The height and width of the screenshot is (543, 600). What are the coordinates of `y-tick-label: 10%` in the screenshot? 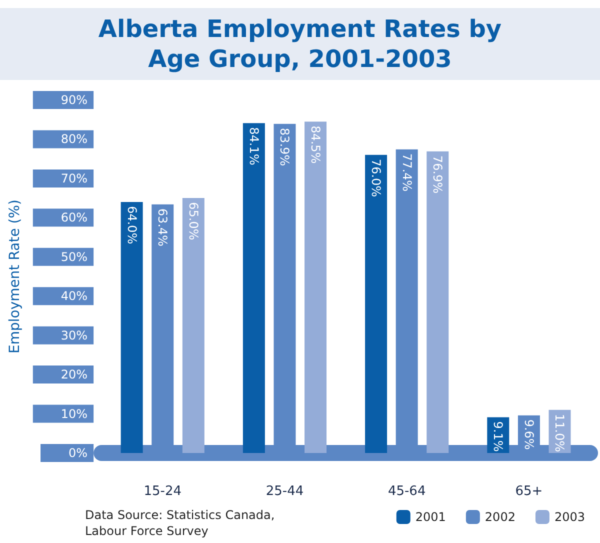 It's located at (74, 413).